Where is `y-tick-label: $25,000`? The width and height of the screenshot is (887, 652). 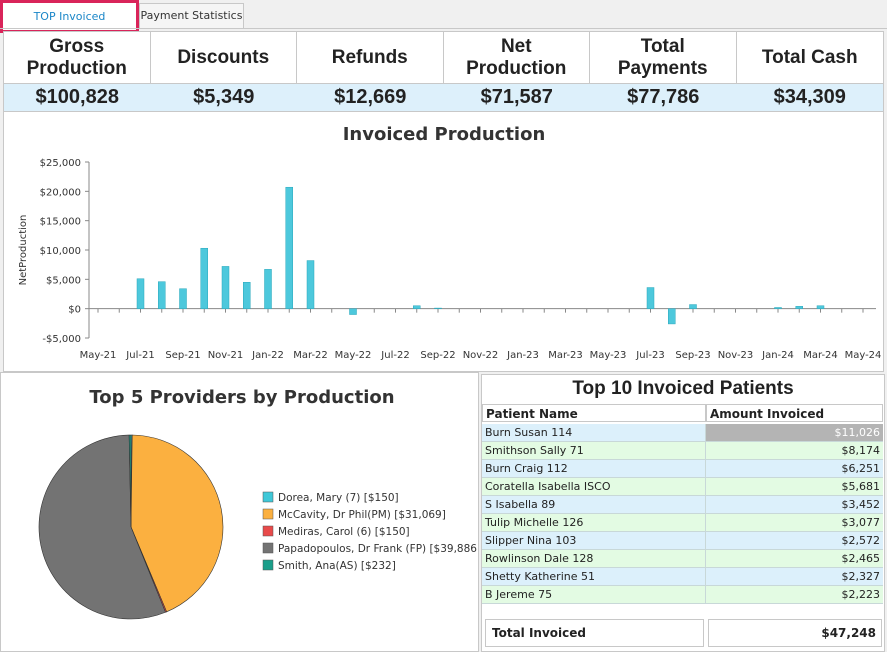
y-tick-label: $25,000 is located at coordinates (60, 163).